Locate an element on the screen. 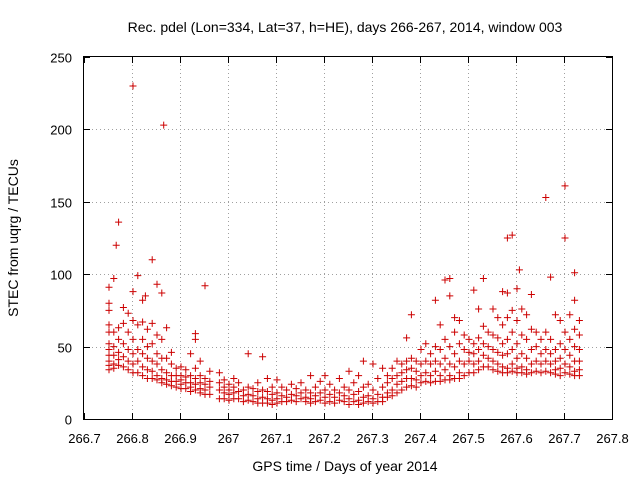 This screenshot has width=640, height=480. x-tick-label: 267.4 is located at coordinates (420, 438).